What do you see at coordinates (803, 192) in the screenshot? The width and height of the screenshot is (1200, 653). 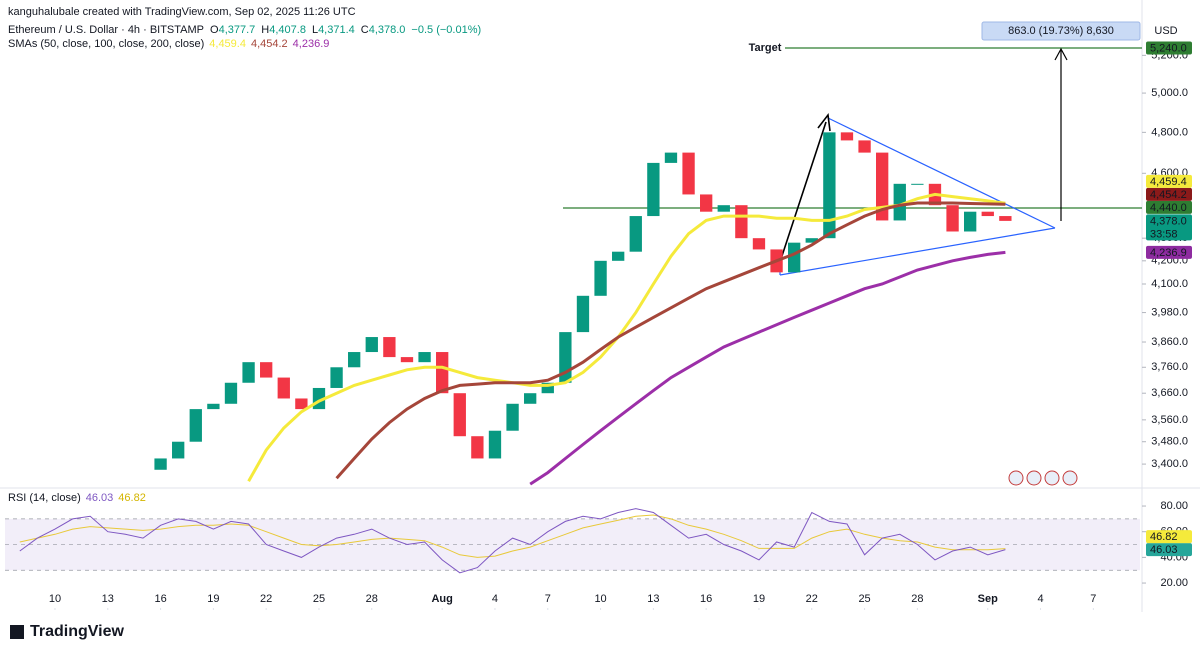 I see `pole-arrow` at bounding box center [803, 192].